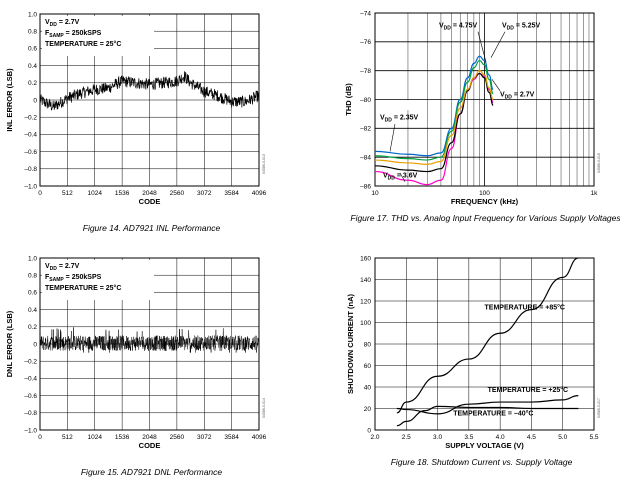 Image resolution: width=620 pixels, height=479 pixels. I want to click on series-label-25c: TEMPERATURE = +25°C, so click(528, 390).